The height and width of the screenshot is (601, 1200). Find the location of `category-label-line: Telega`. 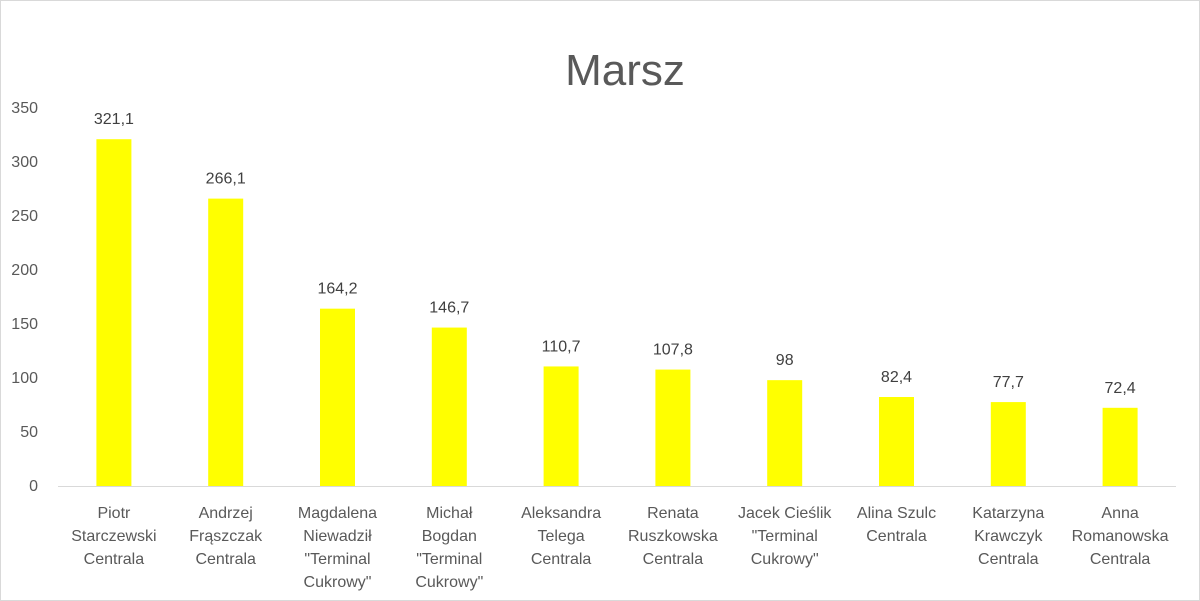

category-label-line: Telega is located at coordinates (561, 536).